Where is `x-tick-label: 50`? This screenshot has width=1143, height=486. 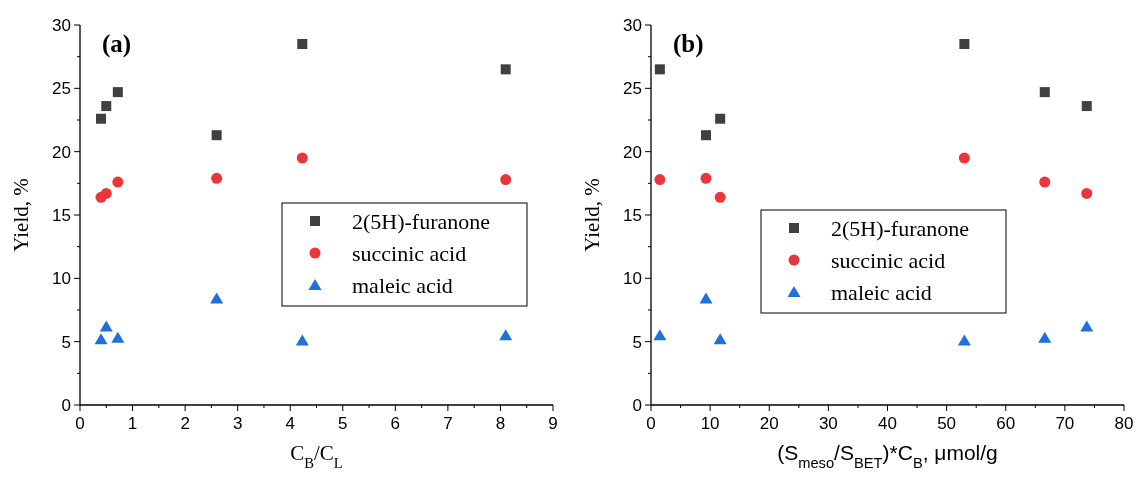
x-tick-label: 50 is located at coordinates (947, 423).